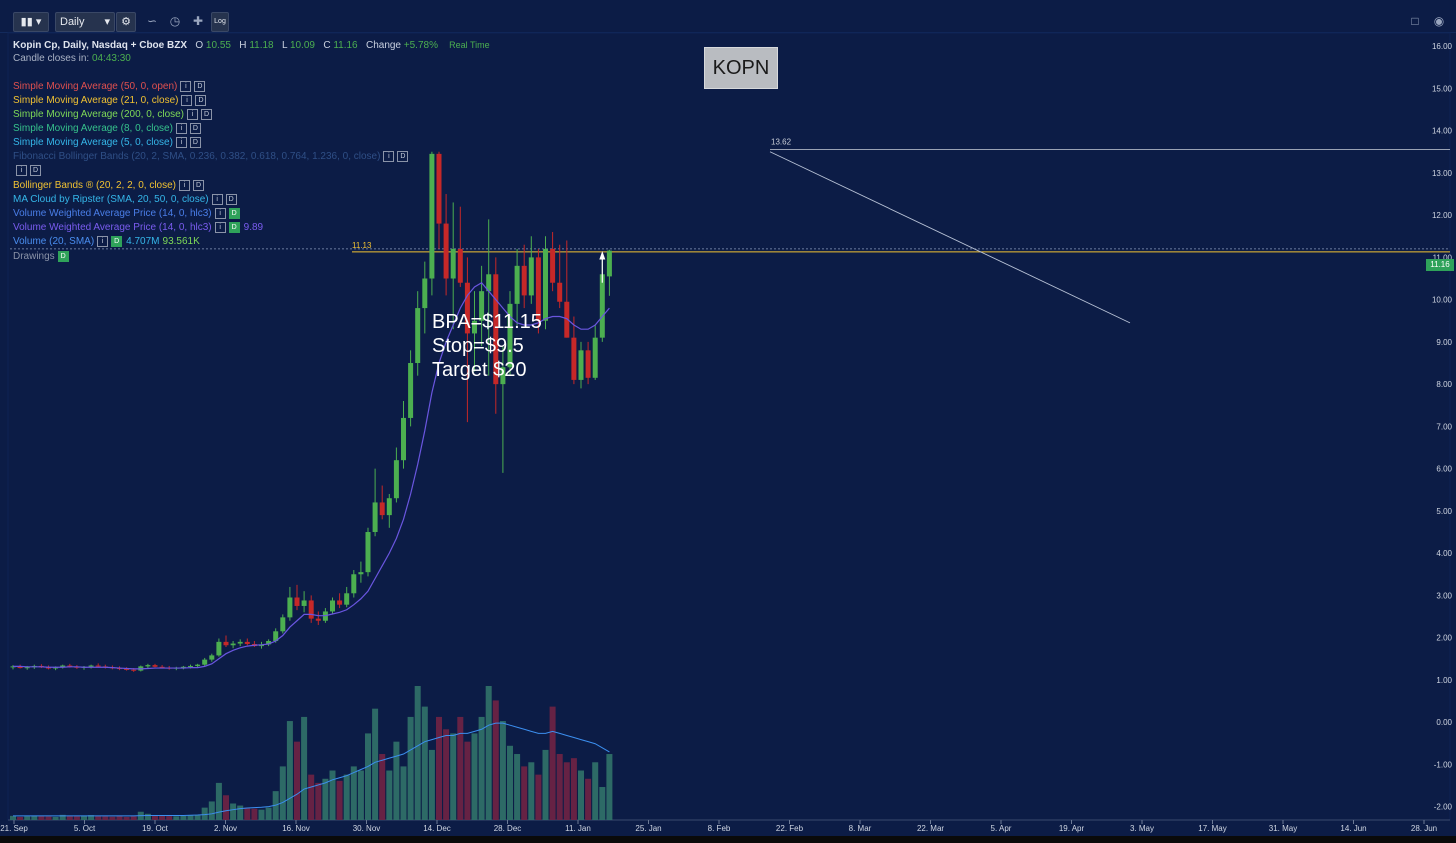 This screenshot has width=1456, height=843. Describe the element at coordinates (487, 322) in the screenshot. I see `trade-note-line: BPA=$11.15` at that location.